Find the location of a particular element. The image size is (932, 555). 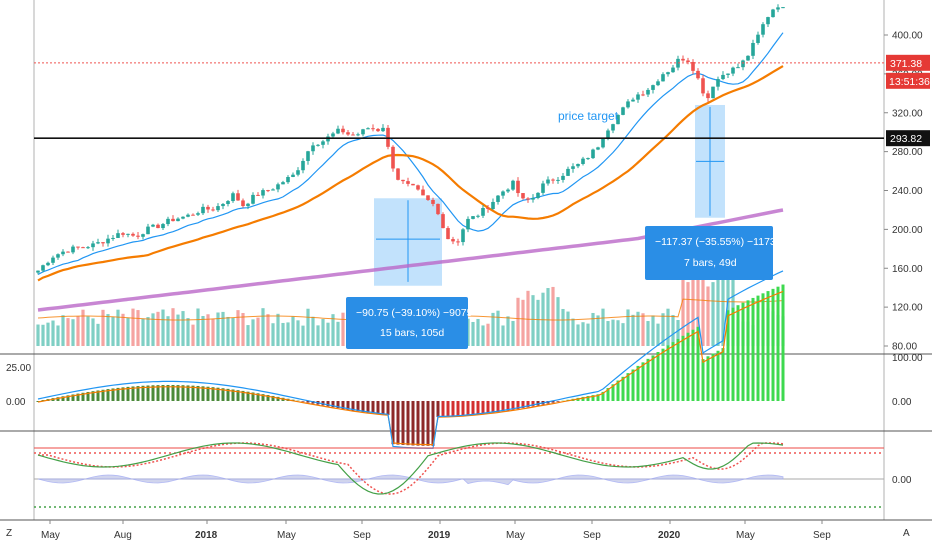

time-axis-label: 2018 is located at coordinates (206, 535).